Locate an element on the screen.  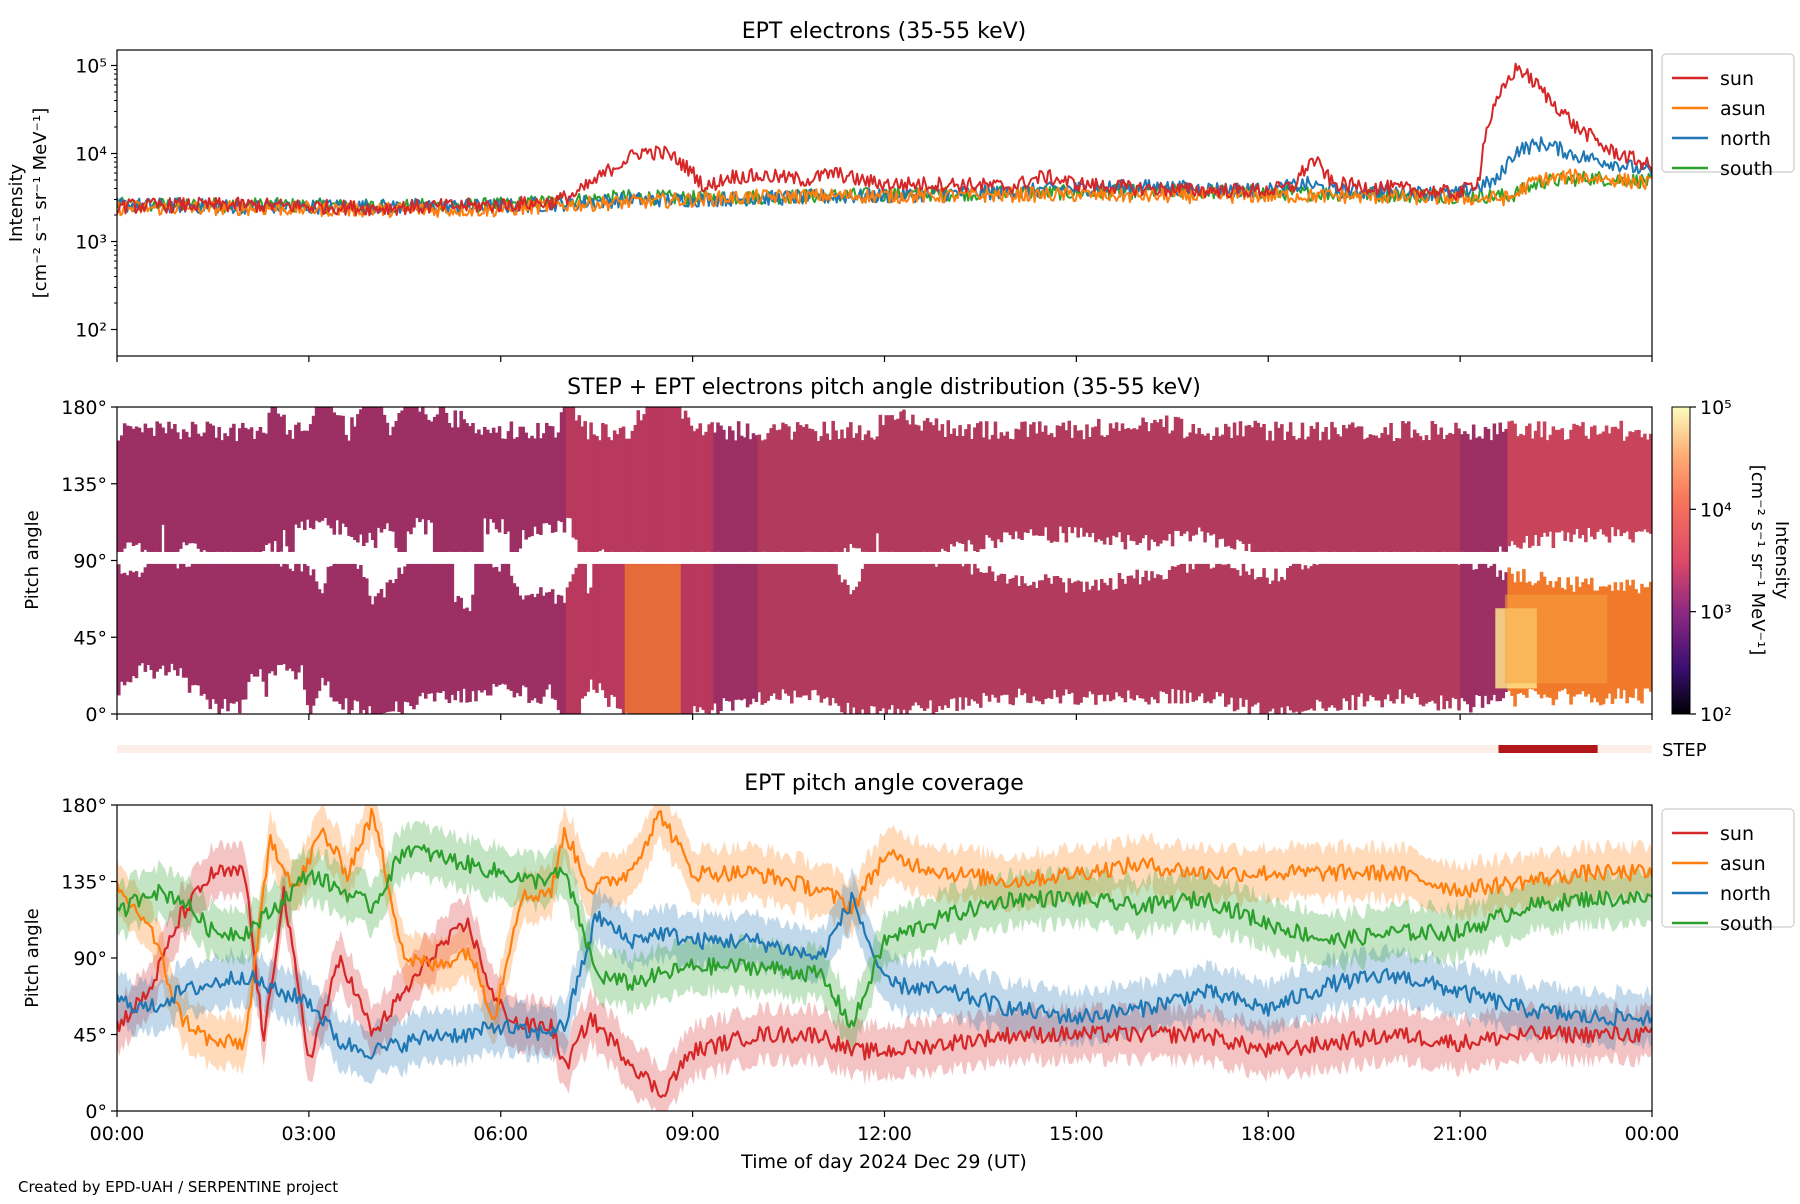
panel1-title: EPT electrons (35-55 keV) is located at coordinates (884, 31).